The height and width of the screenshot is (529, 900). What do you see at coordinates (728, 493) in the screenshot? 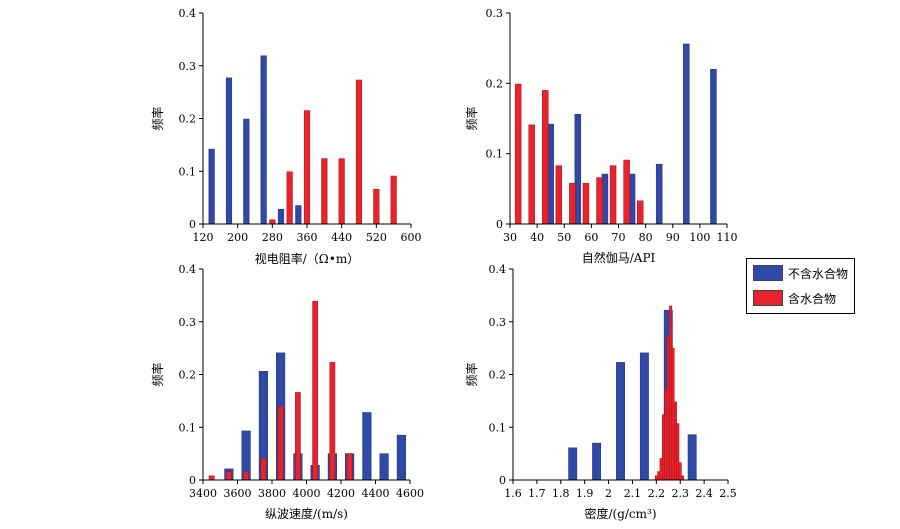
I see `chart4-x-tick-label-9: 2.5` at bounding box center [728, 493].